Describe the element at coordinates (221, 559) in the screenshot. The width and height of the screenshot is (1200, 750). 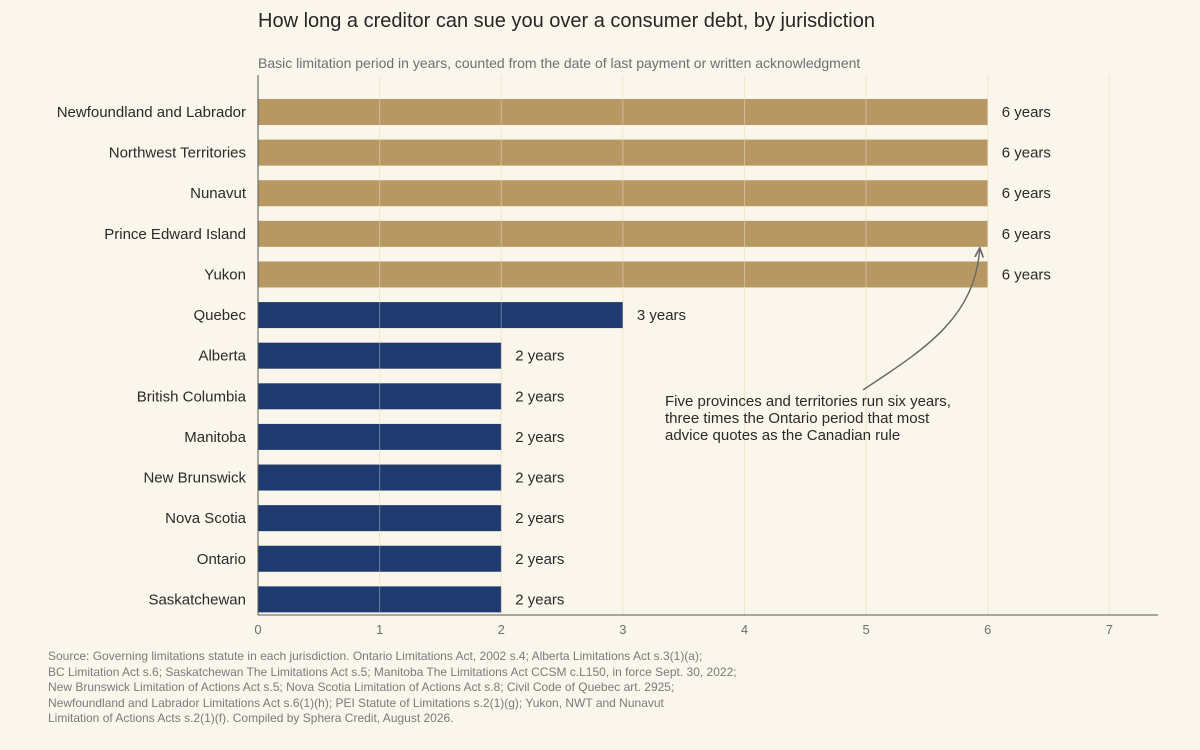
I see `category-label: Ontario` at that location.